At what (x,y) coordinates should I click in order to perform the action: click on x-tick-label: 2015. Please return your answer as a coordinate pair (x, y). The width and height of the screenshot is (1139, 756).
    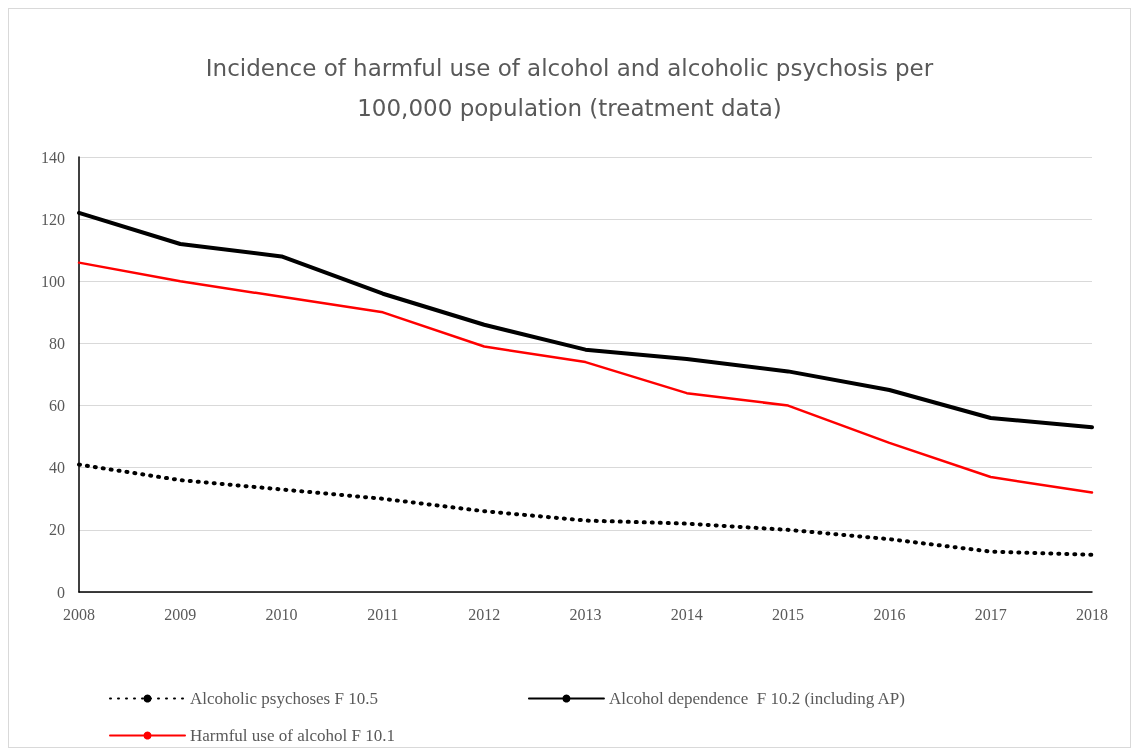
    Looking at the image, I should click on (788, 614).